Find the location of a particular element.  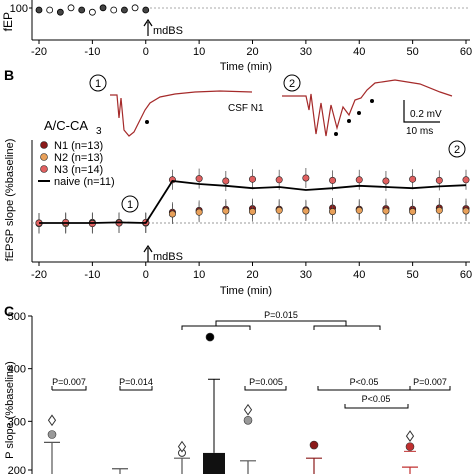

panel-b-annot-2: 2 is located at coordinates (457, 150).